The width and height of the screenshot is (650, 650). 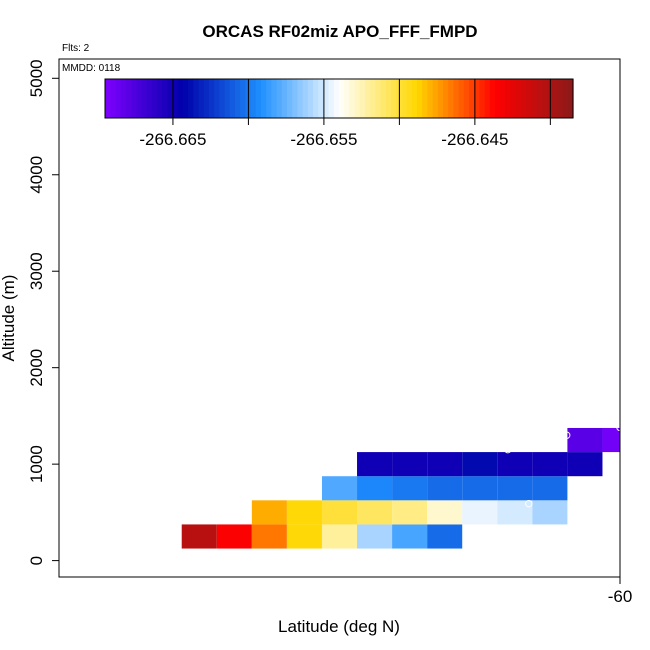 What do you see at coordinates (36, 560) in the screenshot?
I see `y-axis-tick-label: 0` at bounding box center [36, 560].